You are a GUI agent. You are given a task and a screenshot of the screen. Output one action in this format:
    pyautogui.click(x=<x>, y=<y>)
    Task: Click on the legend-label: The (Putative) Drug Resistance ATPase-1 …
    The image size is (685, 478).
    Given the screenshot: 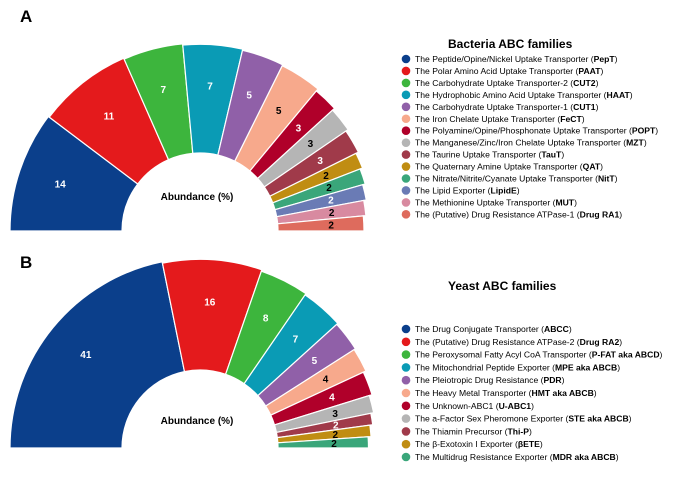 What is the action you would take?
    pyautogui.click(x=518, y=214)
    